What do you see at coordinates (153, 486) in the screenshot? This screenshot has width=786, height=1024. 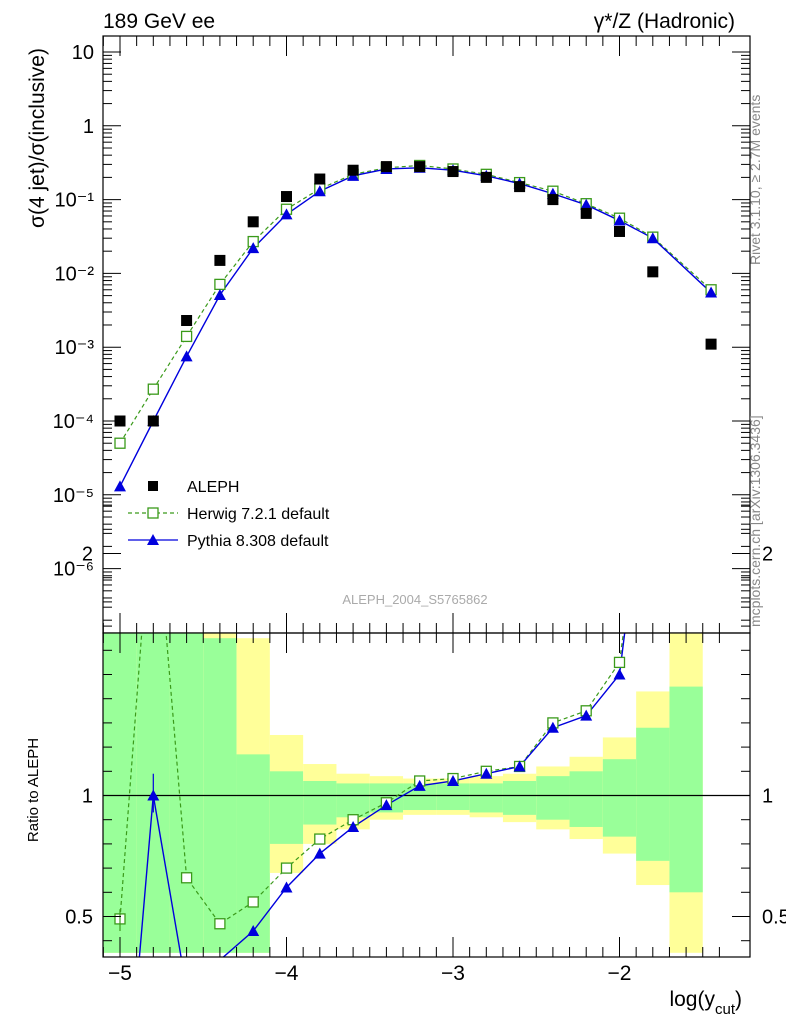 I see `legend-aleph-marker` at bounding box center [153, 486].